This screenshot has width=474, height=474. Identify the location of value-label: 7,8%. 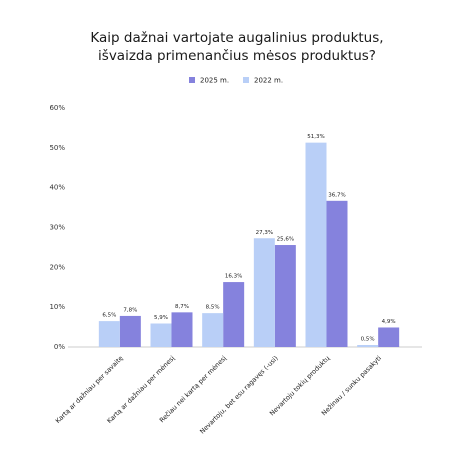
(130, 310).